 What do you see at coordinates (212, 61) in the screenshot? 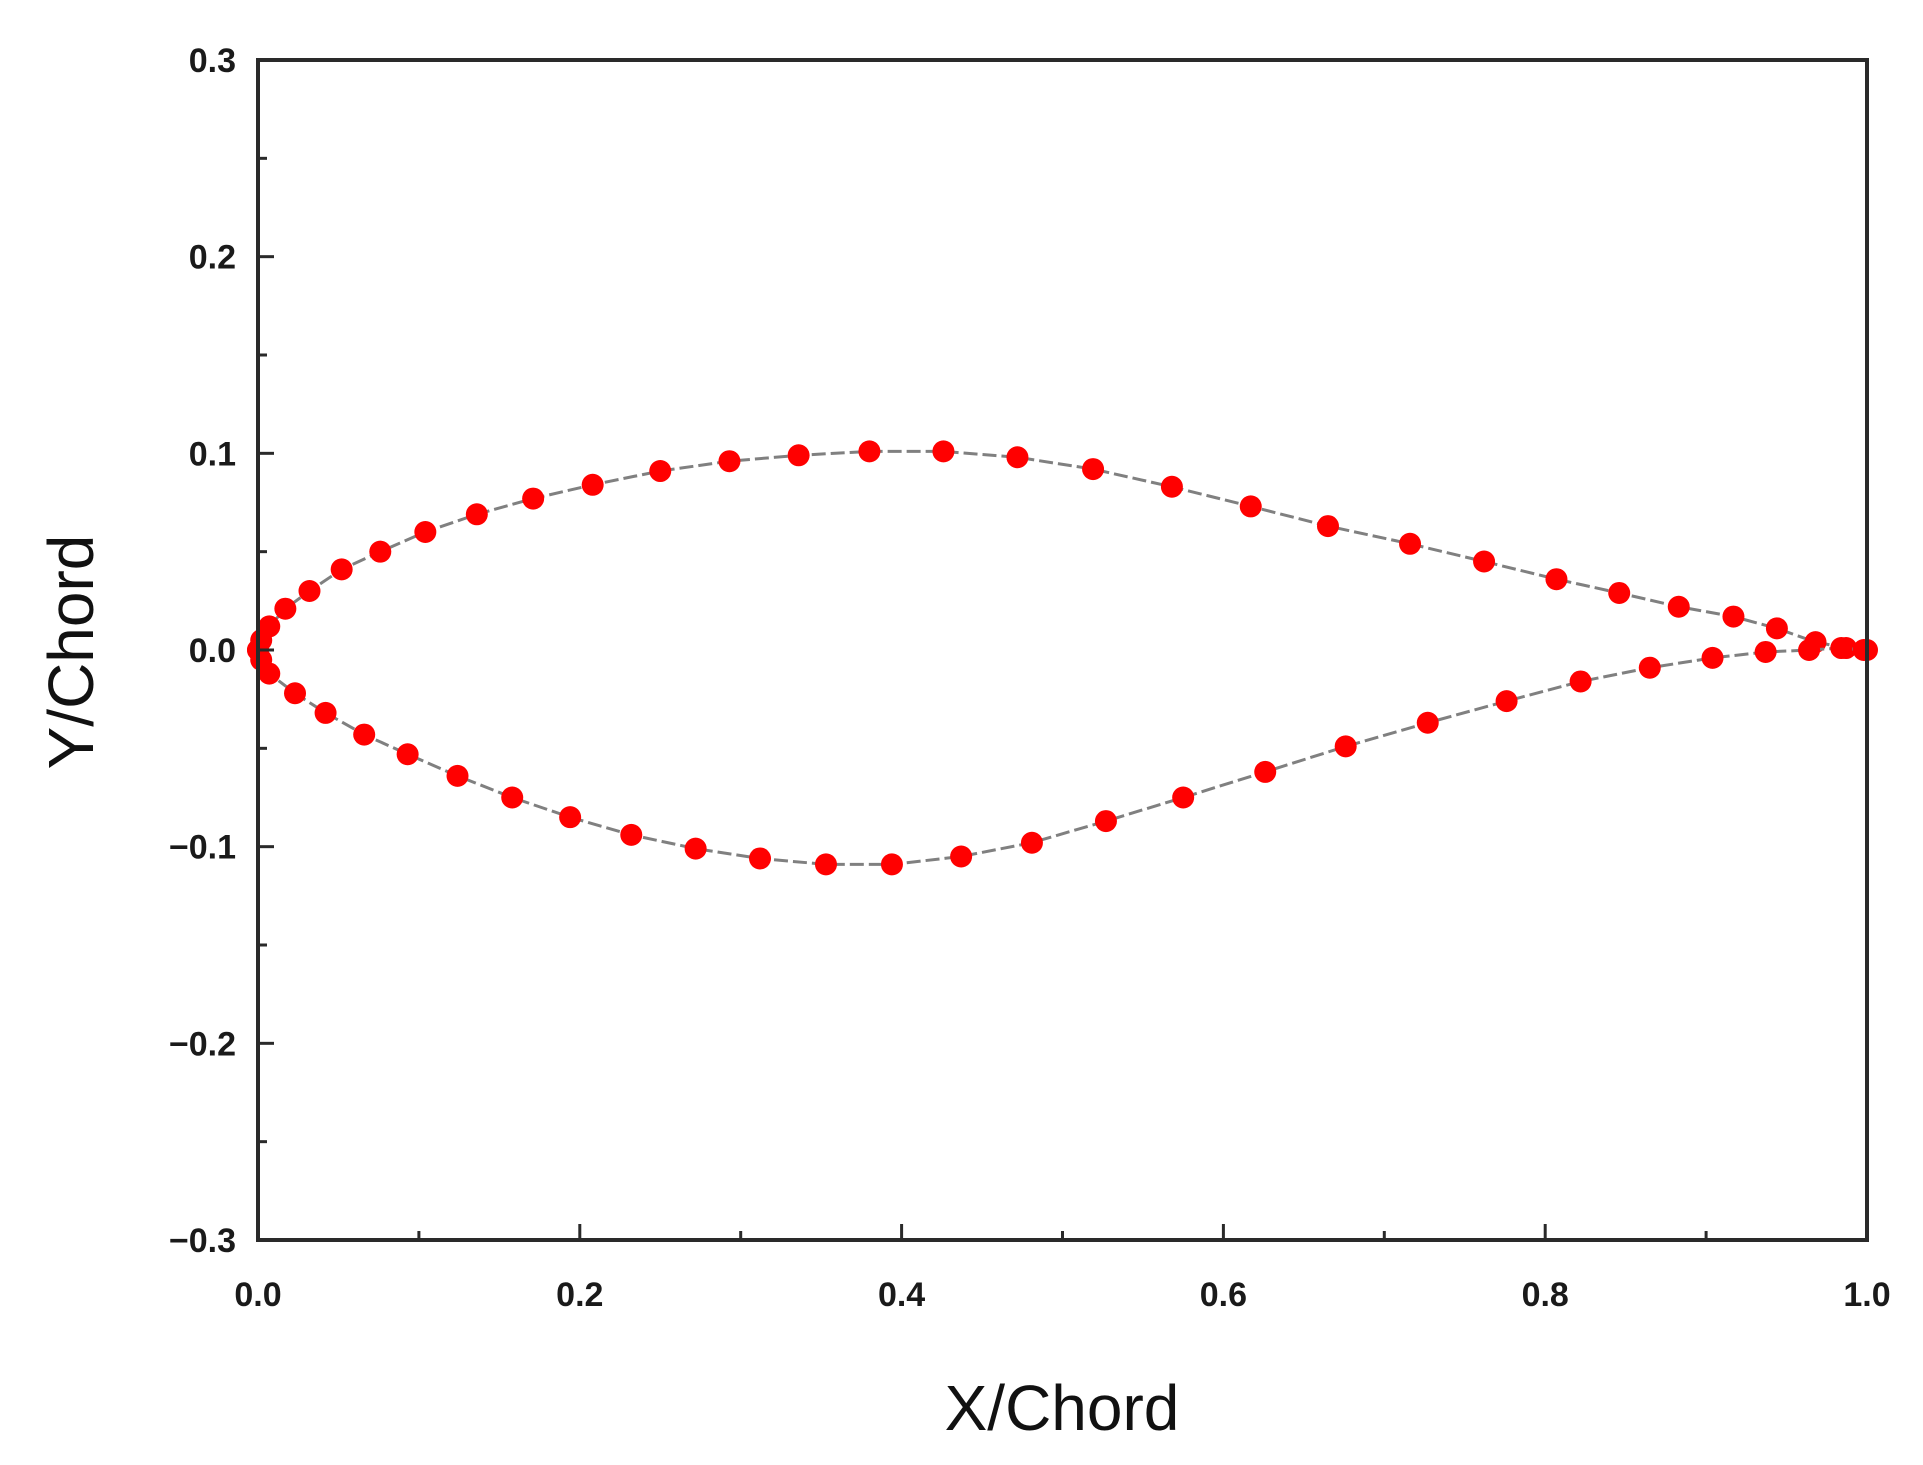
I see `y-tick-label: 0.3` at bounding box center [212, 61].